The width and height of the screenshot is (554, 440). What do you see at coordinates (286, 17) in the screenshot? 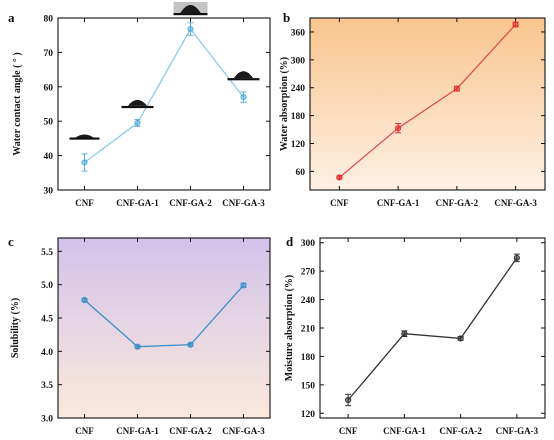
I see `panel-label: b` at bounding box center [286, 17].